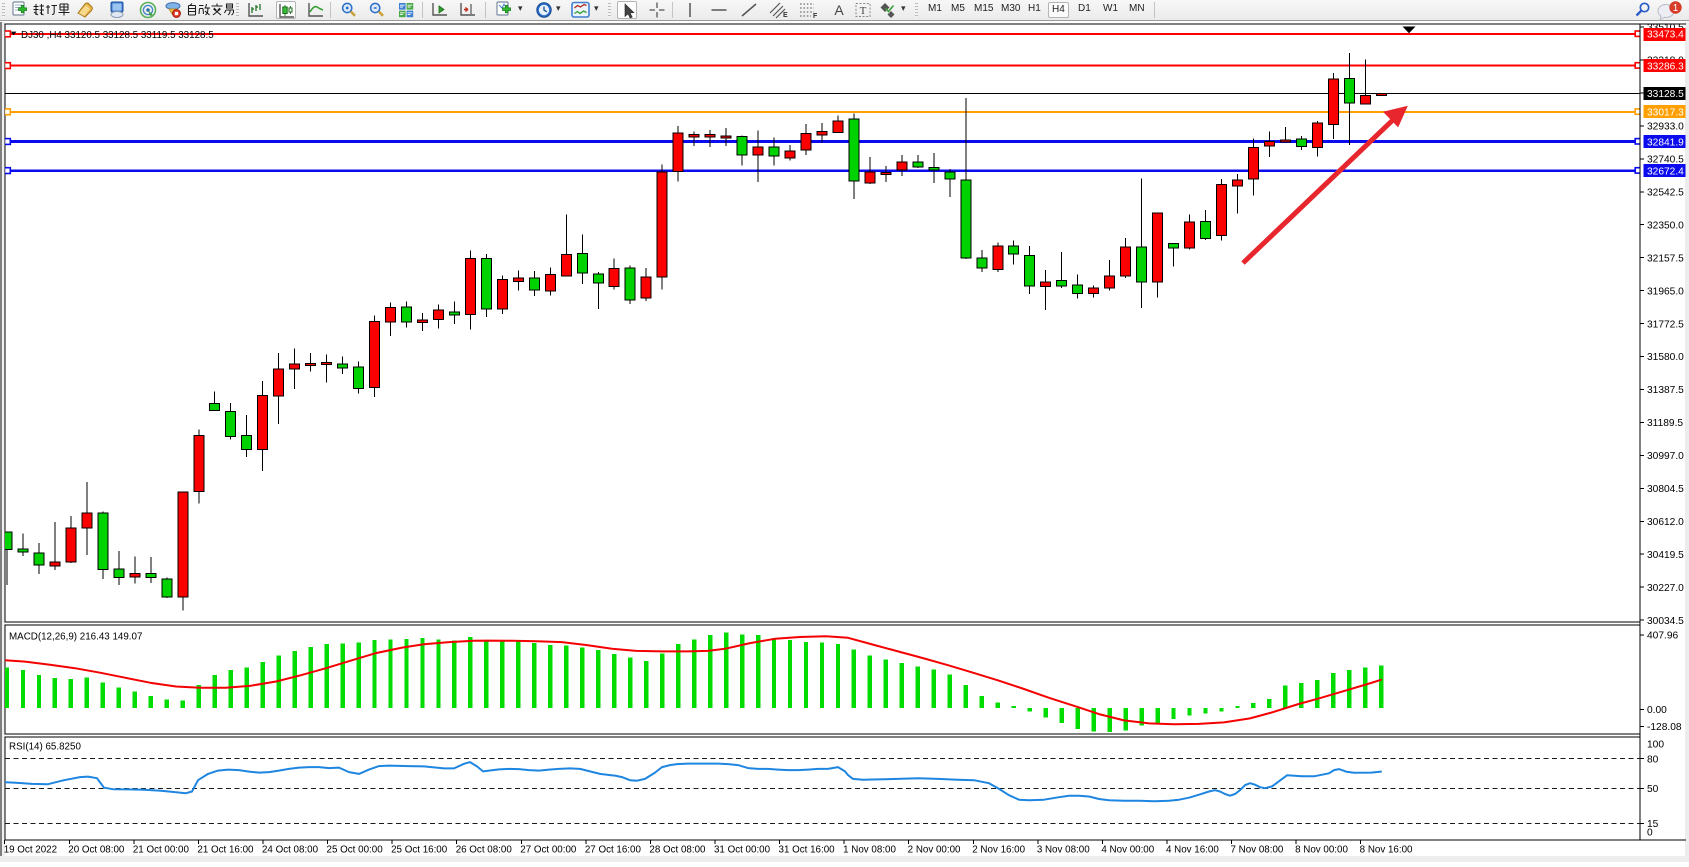 This screenshot has width=1689, height=867. What do you see at coordinates (1665, 142) in the screenshot?
I see `svg-text: 32841.9` at bounding box center [1665, 142].